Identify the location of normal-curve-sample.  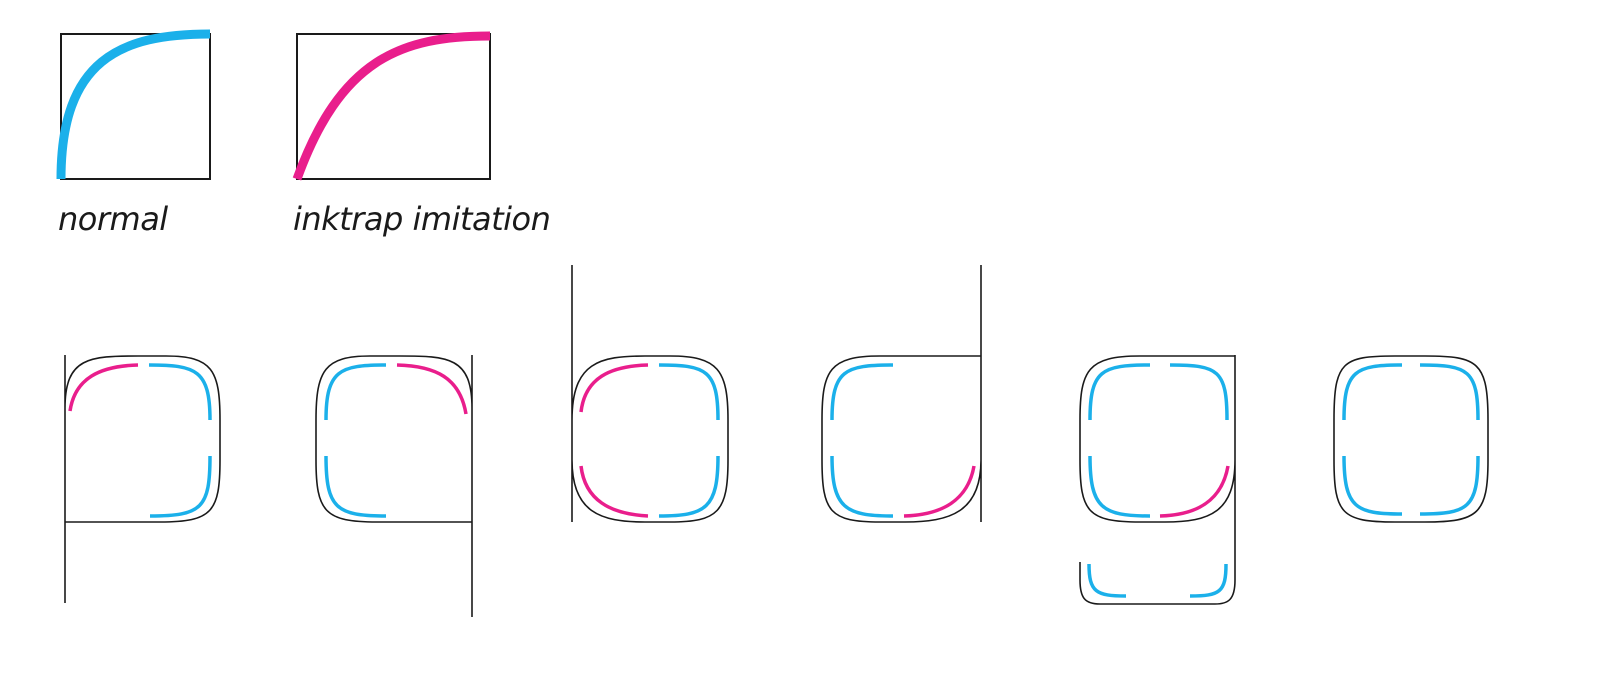
(133, 104).